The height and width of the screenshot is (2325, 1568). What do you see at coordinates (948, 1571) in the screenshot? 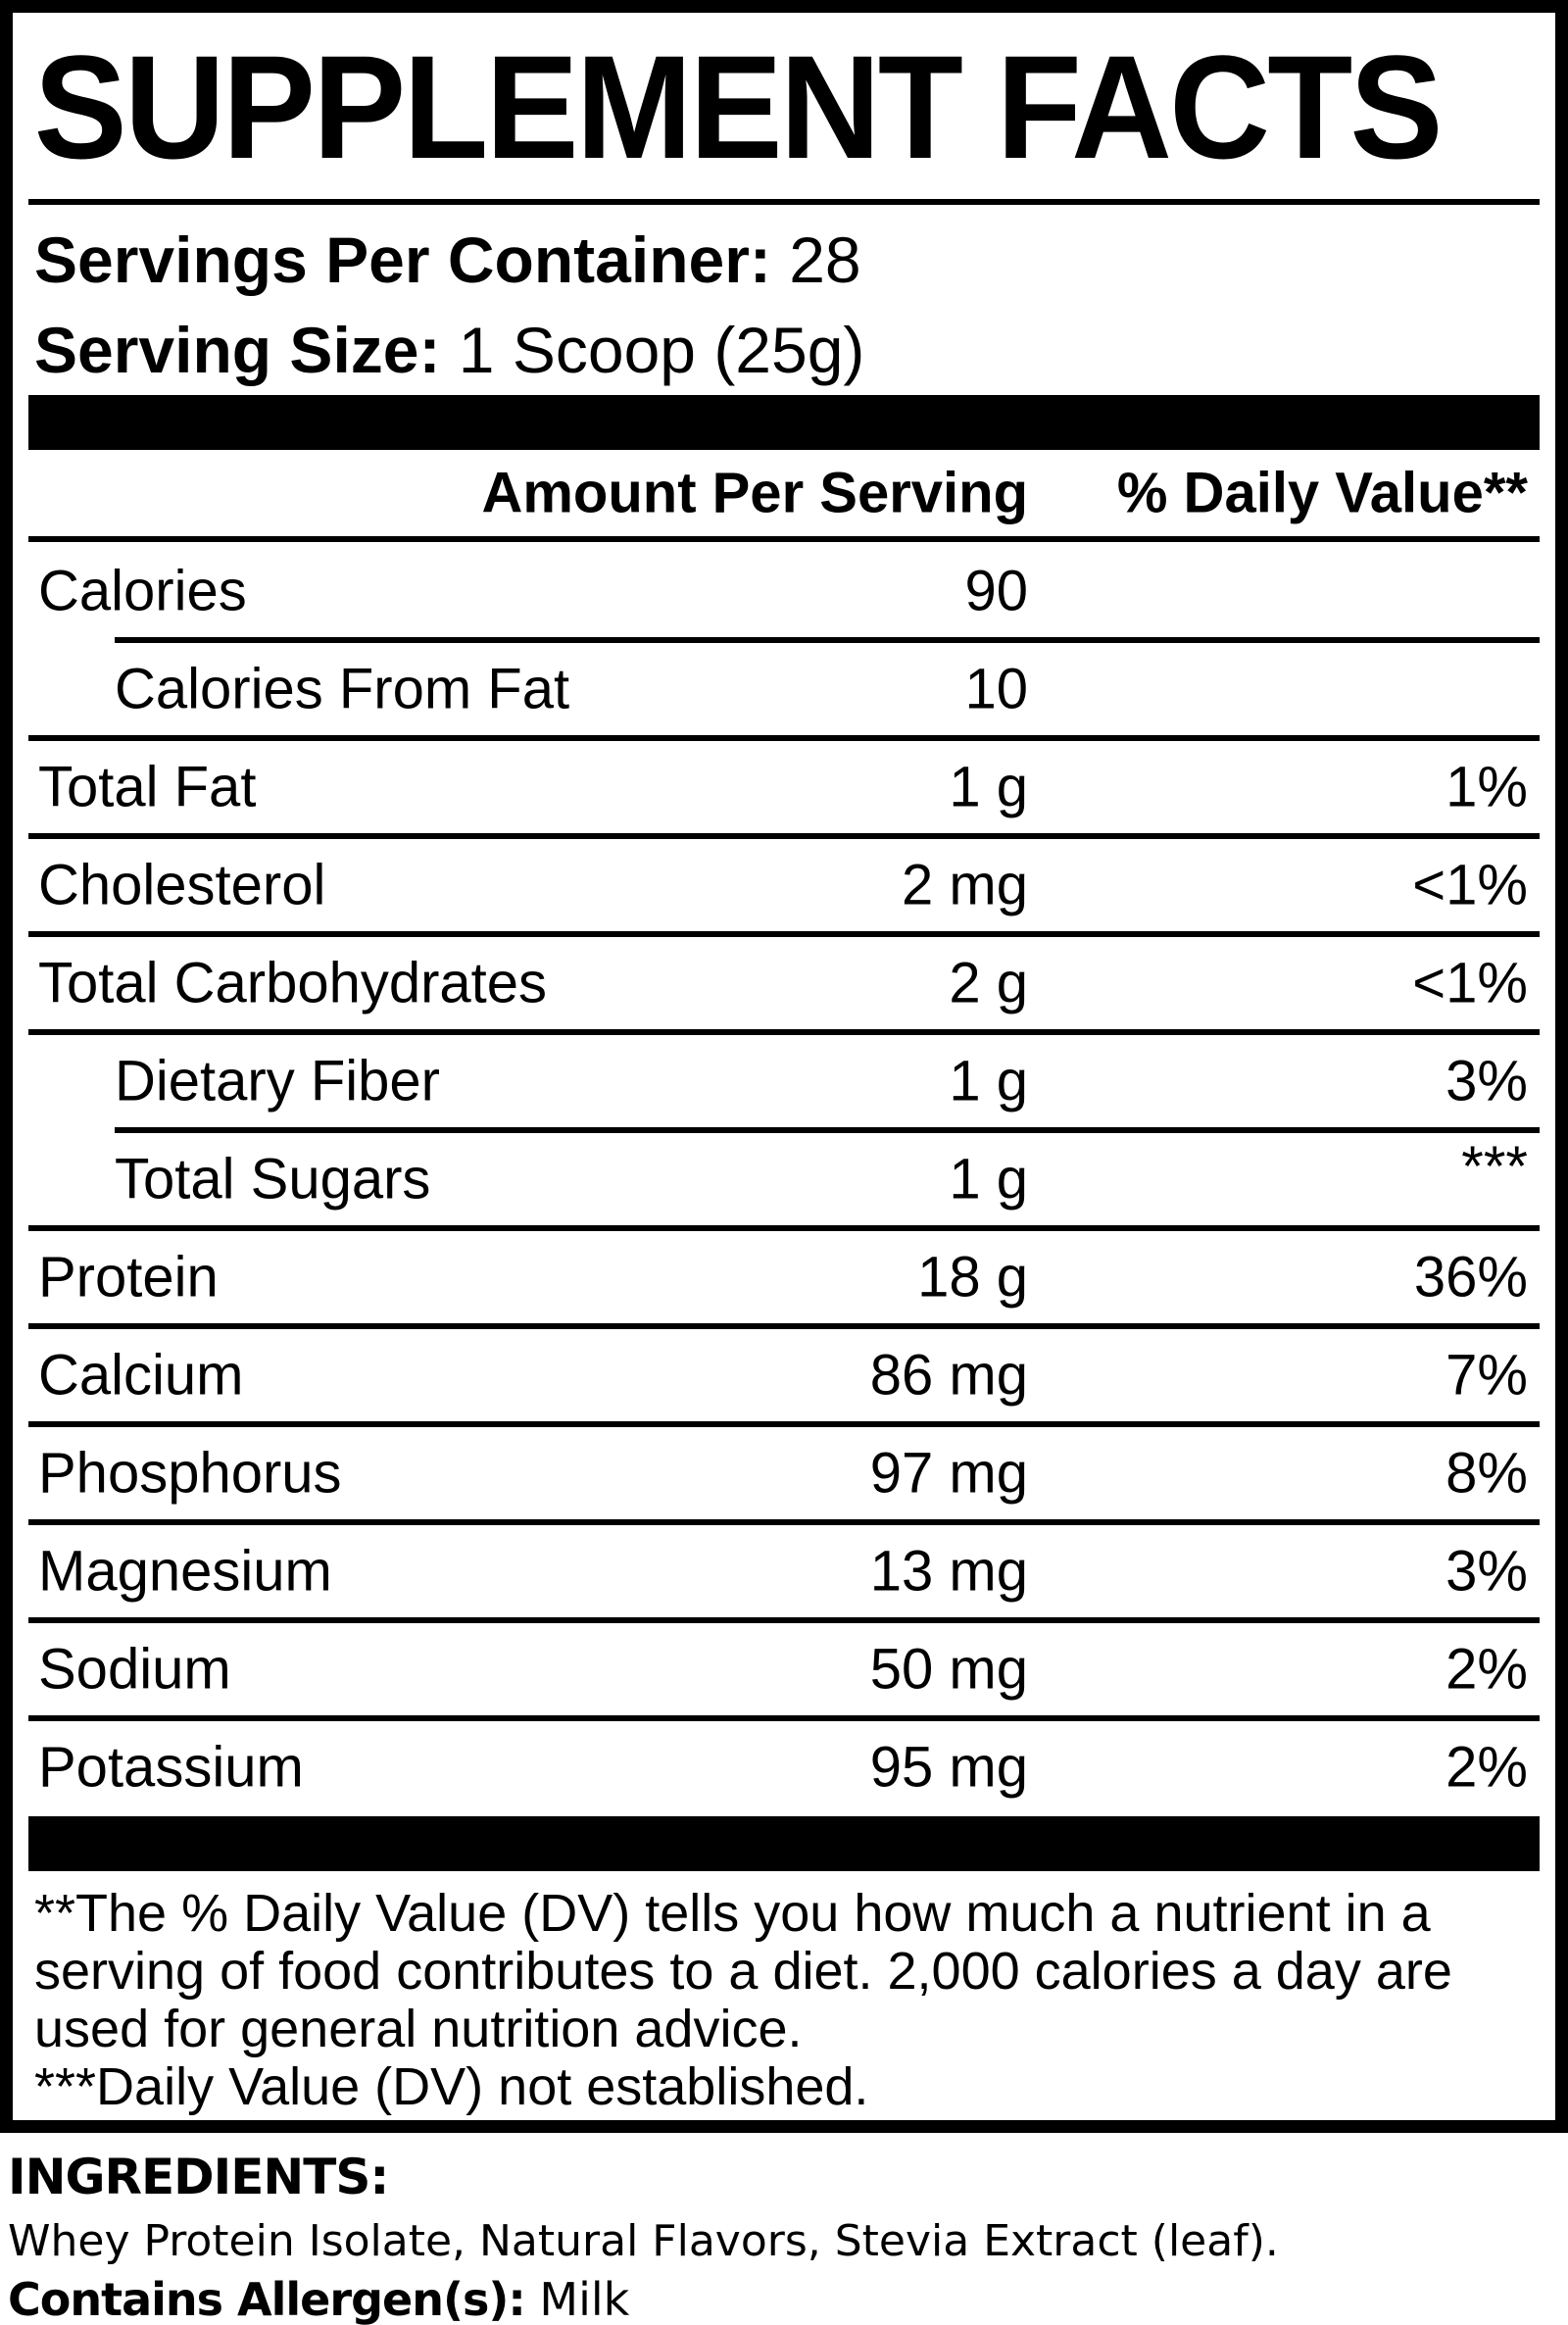
I see `nutrient-amount: 13 mg` at bounding box center [948, 1571].